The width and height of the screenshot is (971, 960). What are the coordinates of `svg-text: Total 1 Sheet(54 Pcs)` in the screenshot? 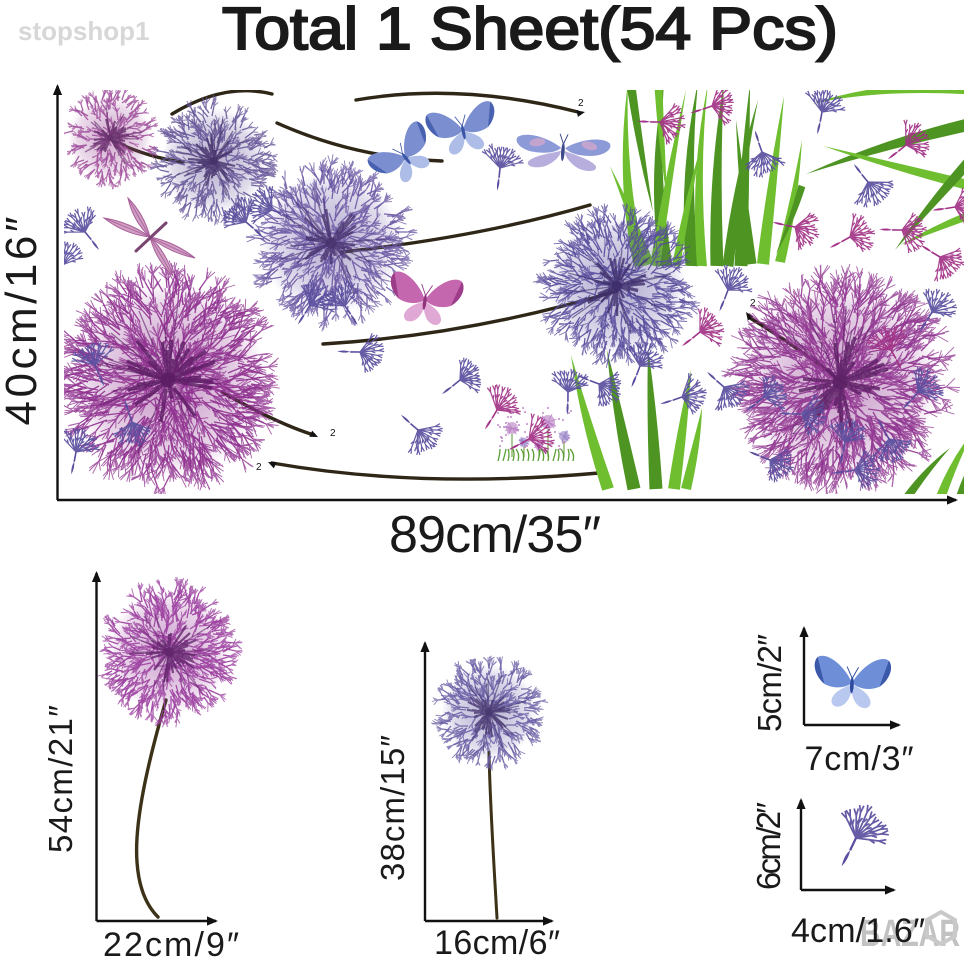 It's located at (530, 31).